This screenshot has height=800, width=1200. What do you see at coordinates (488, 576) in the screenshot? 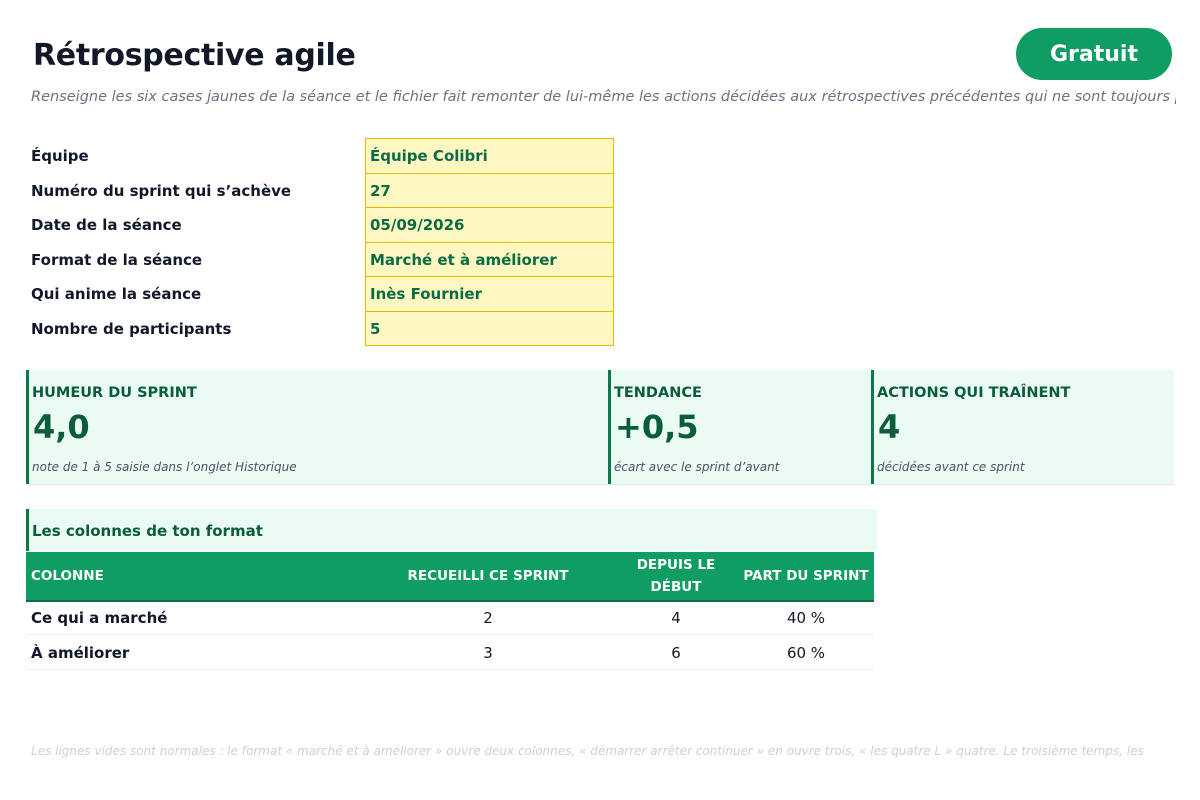
I see `header-recueilli: RECUEILLI CE SPRINT` at bounding box center [488, 576].